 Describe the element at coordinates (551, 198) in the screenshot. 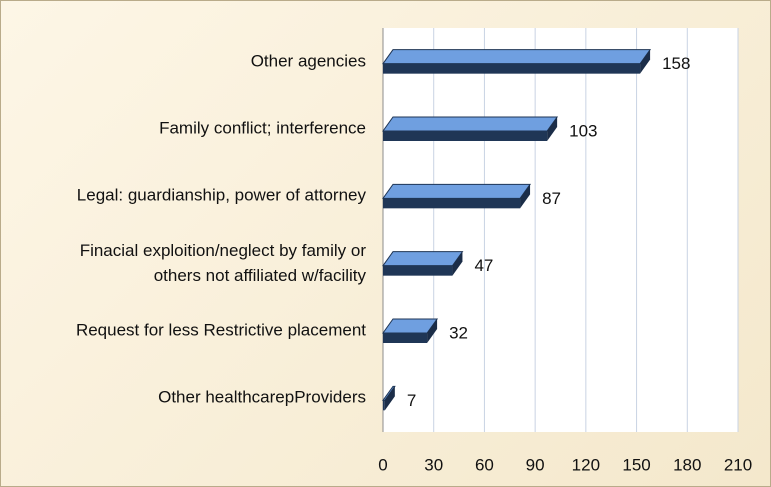

I see `value-label: 87` at that location.